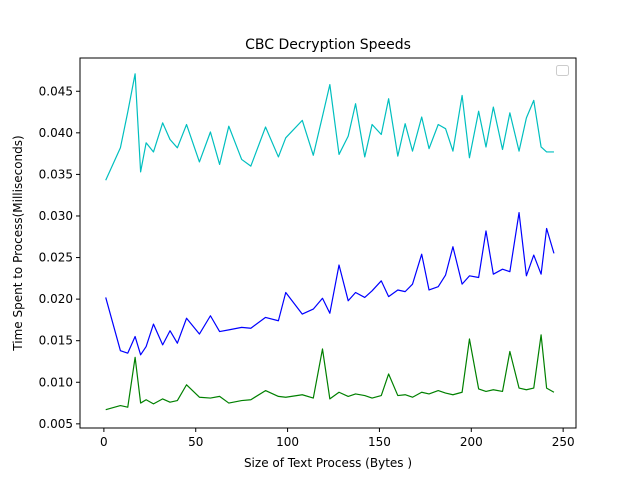  Describe the element at coordinates (471, 442) in the screenshot. I see `x-tick-label: 200` at that location.